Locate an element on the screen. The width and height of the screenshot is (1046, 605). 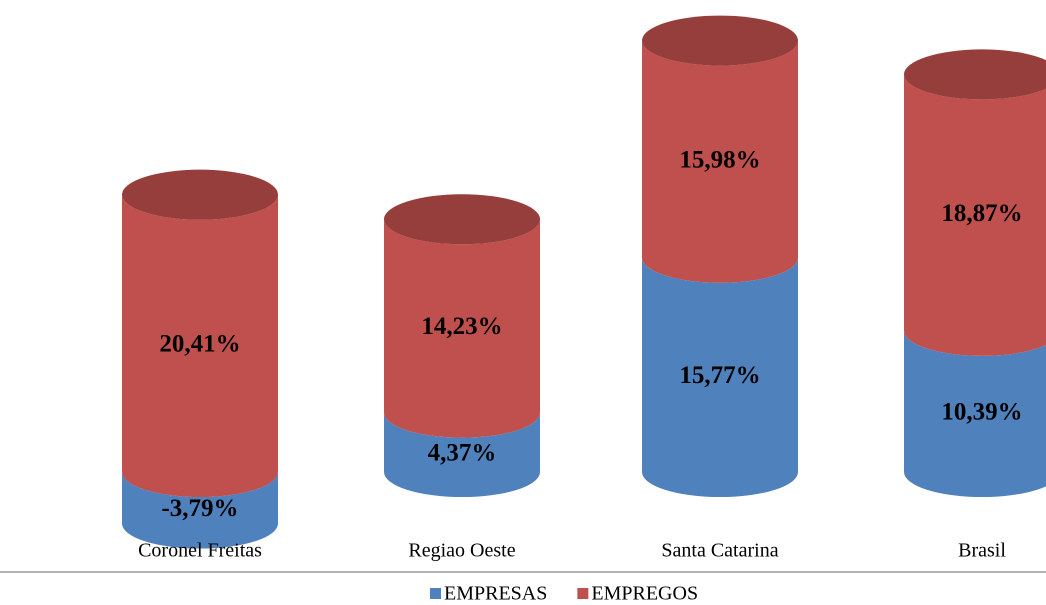
value-label: -3,79% is located at coordinates (199, 508).